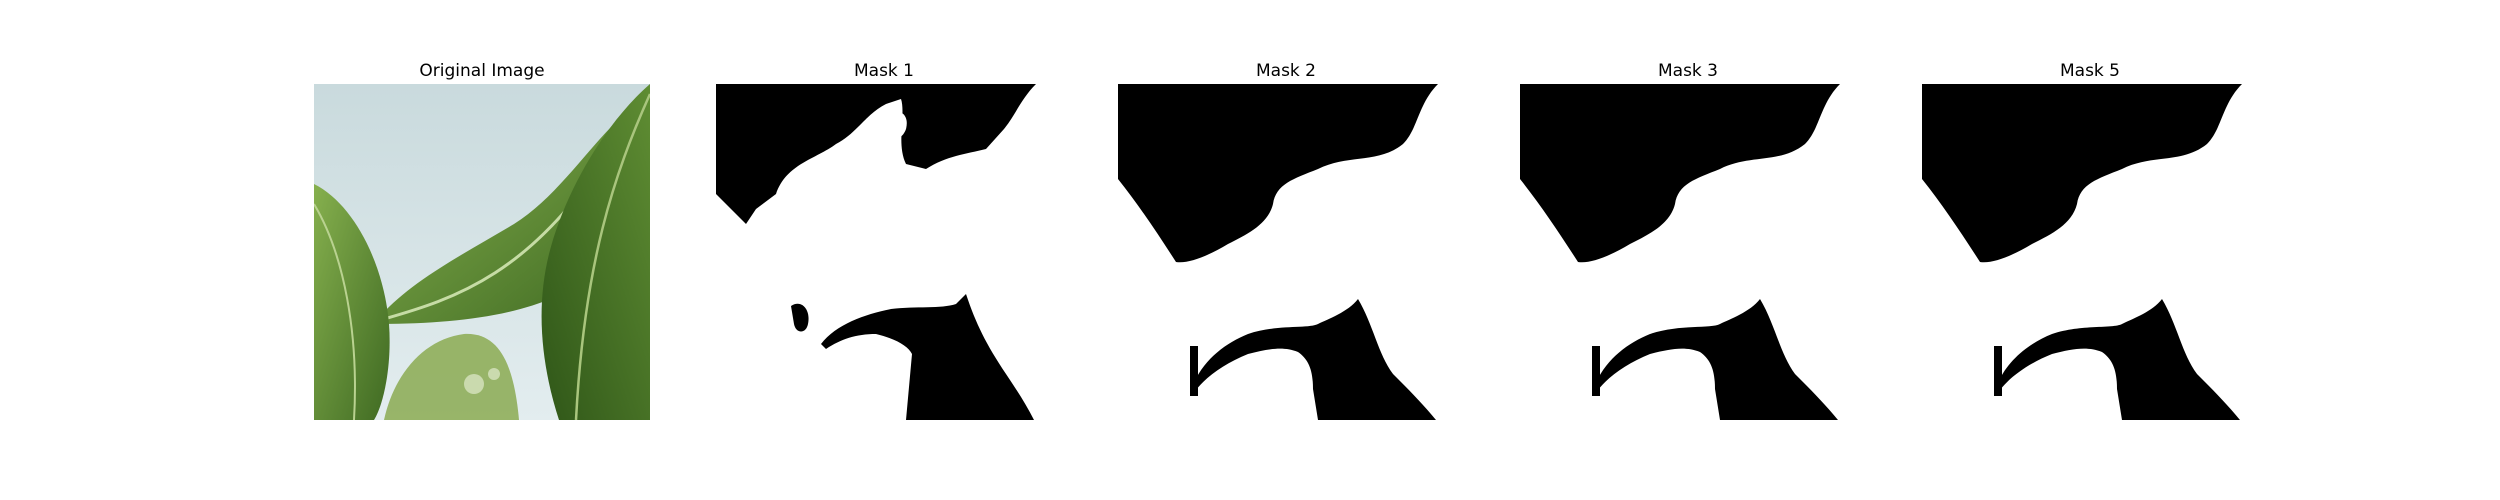 Image resolution: width=2500 pixels, height=500 pixels. What do you see at coordinates (2090, 71) in the screenshot?
I see `panel-title: Mask 5` at bounding box center [2090, 71].